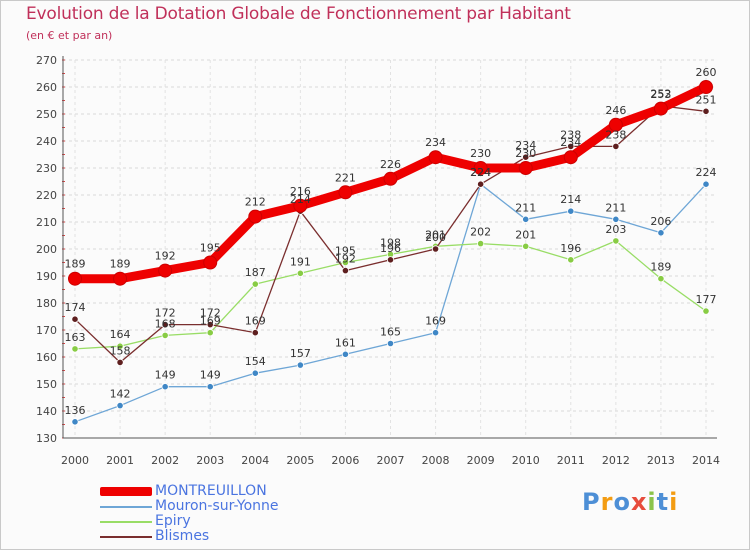 The image size is (750, 550). I want to click on x-tick-label: 2010, so click(526, 460).